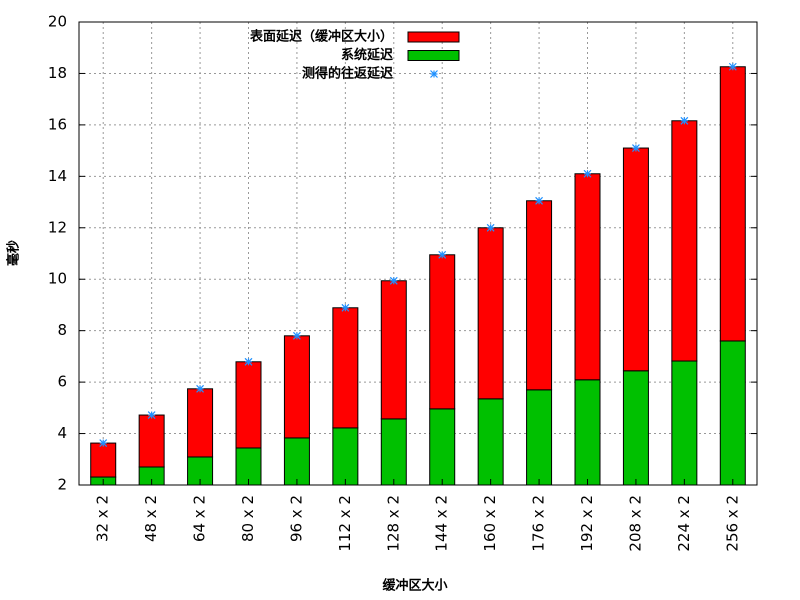 Image resolution: width=800 pixels, height=600 pixels. Describe the element at coordinates (347, 74) in the screenshot. I see `legend-label: 测得的往返延迟` at that location.